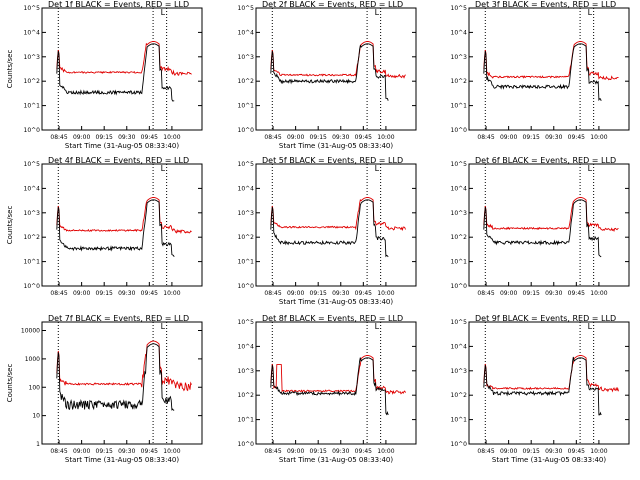 This screenshot has width=640, height=480. What do you see at coordinates (36, 416) in the screenshot?
I see `y-tick-label: 10` at bounding box center [36, 416].